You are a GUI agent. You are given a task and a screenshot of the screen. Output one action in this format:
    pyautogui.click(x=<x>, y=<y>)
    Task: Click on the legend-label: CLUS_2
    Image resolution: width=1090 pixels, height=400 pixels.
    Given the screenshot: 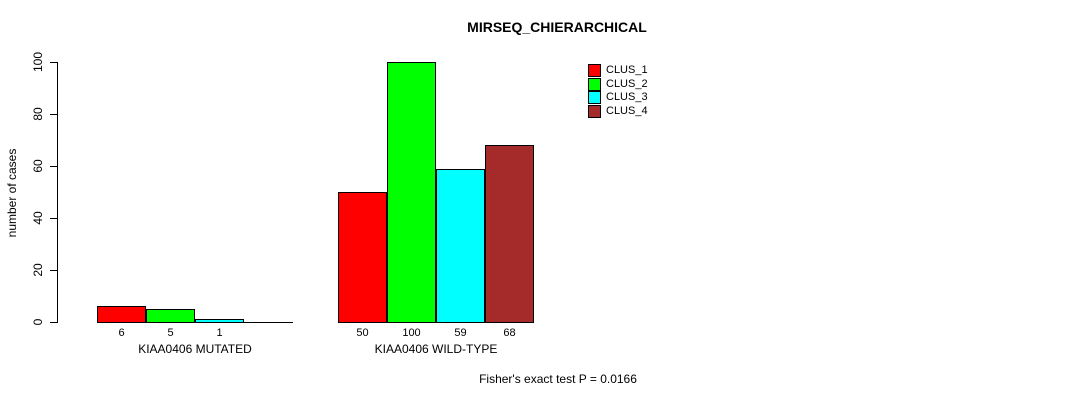 What is the action you would take?
    pyautogui.click(x=627, y=83)
    